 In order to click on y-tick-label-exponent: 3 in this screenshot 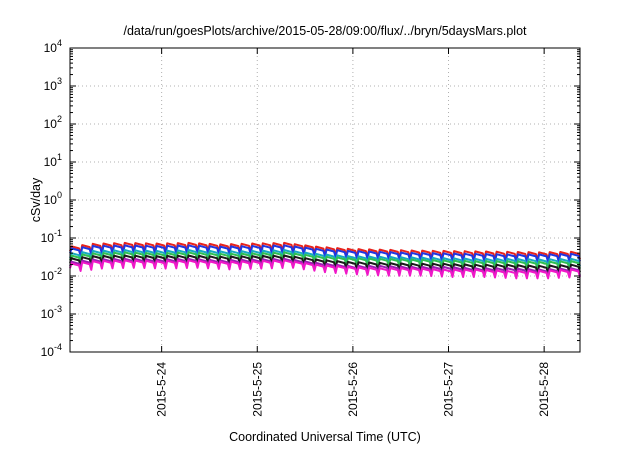, I will do `click(59, 81)`.